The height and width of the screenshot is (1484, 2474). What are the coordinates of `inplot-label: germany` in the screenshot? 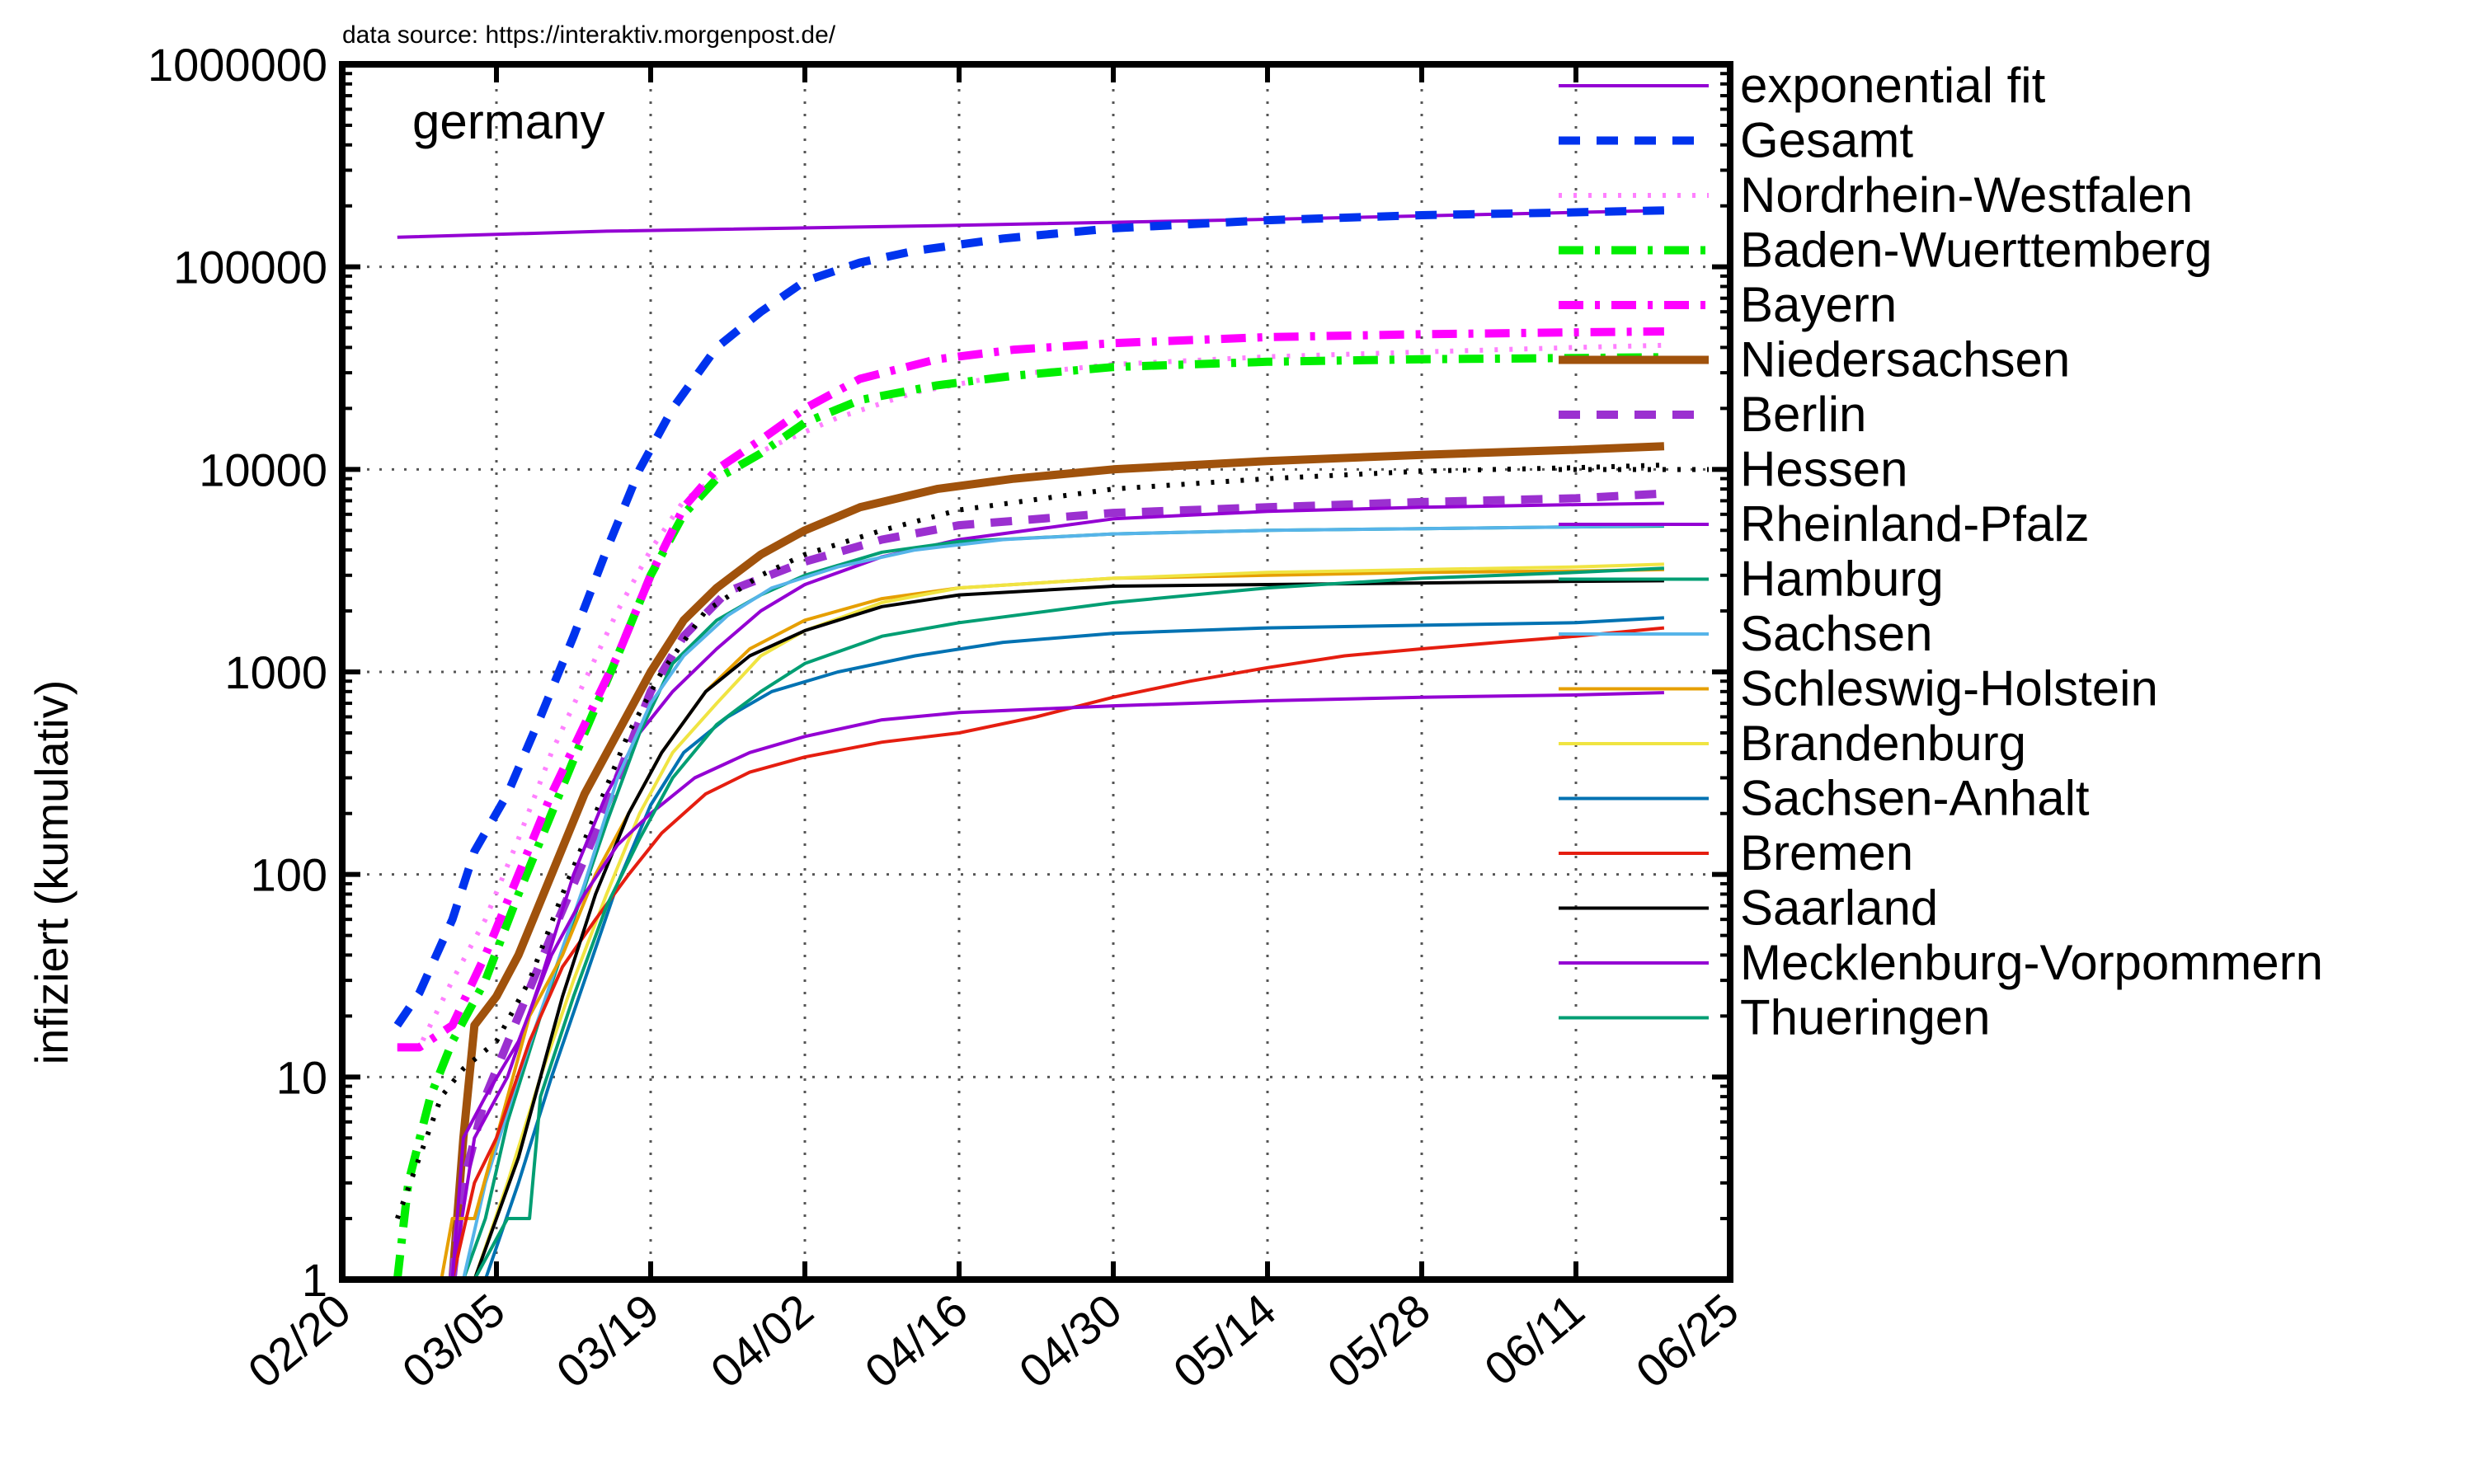 It's located at (508, 121).